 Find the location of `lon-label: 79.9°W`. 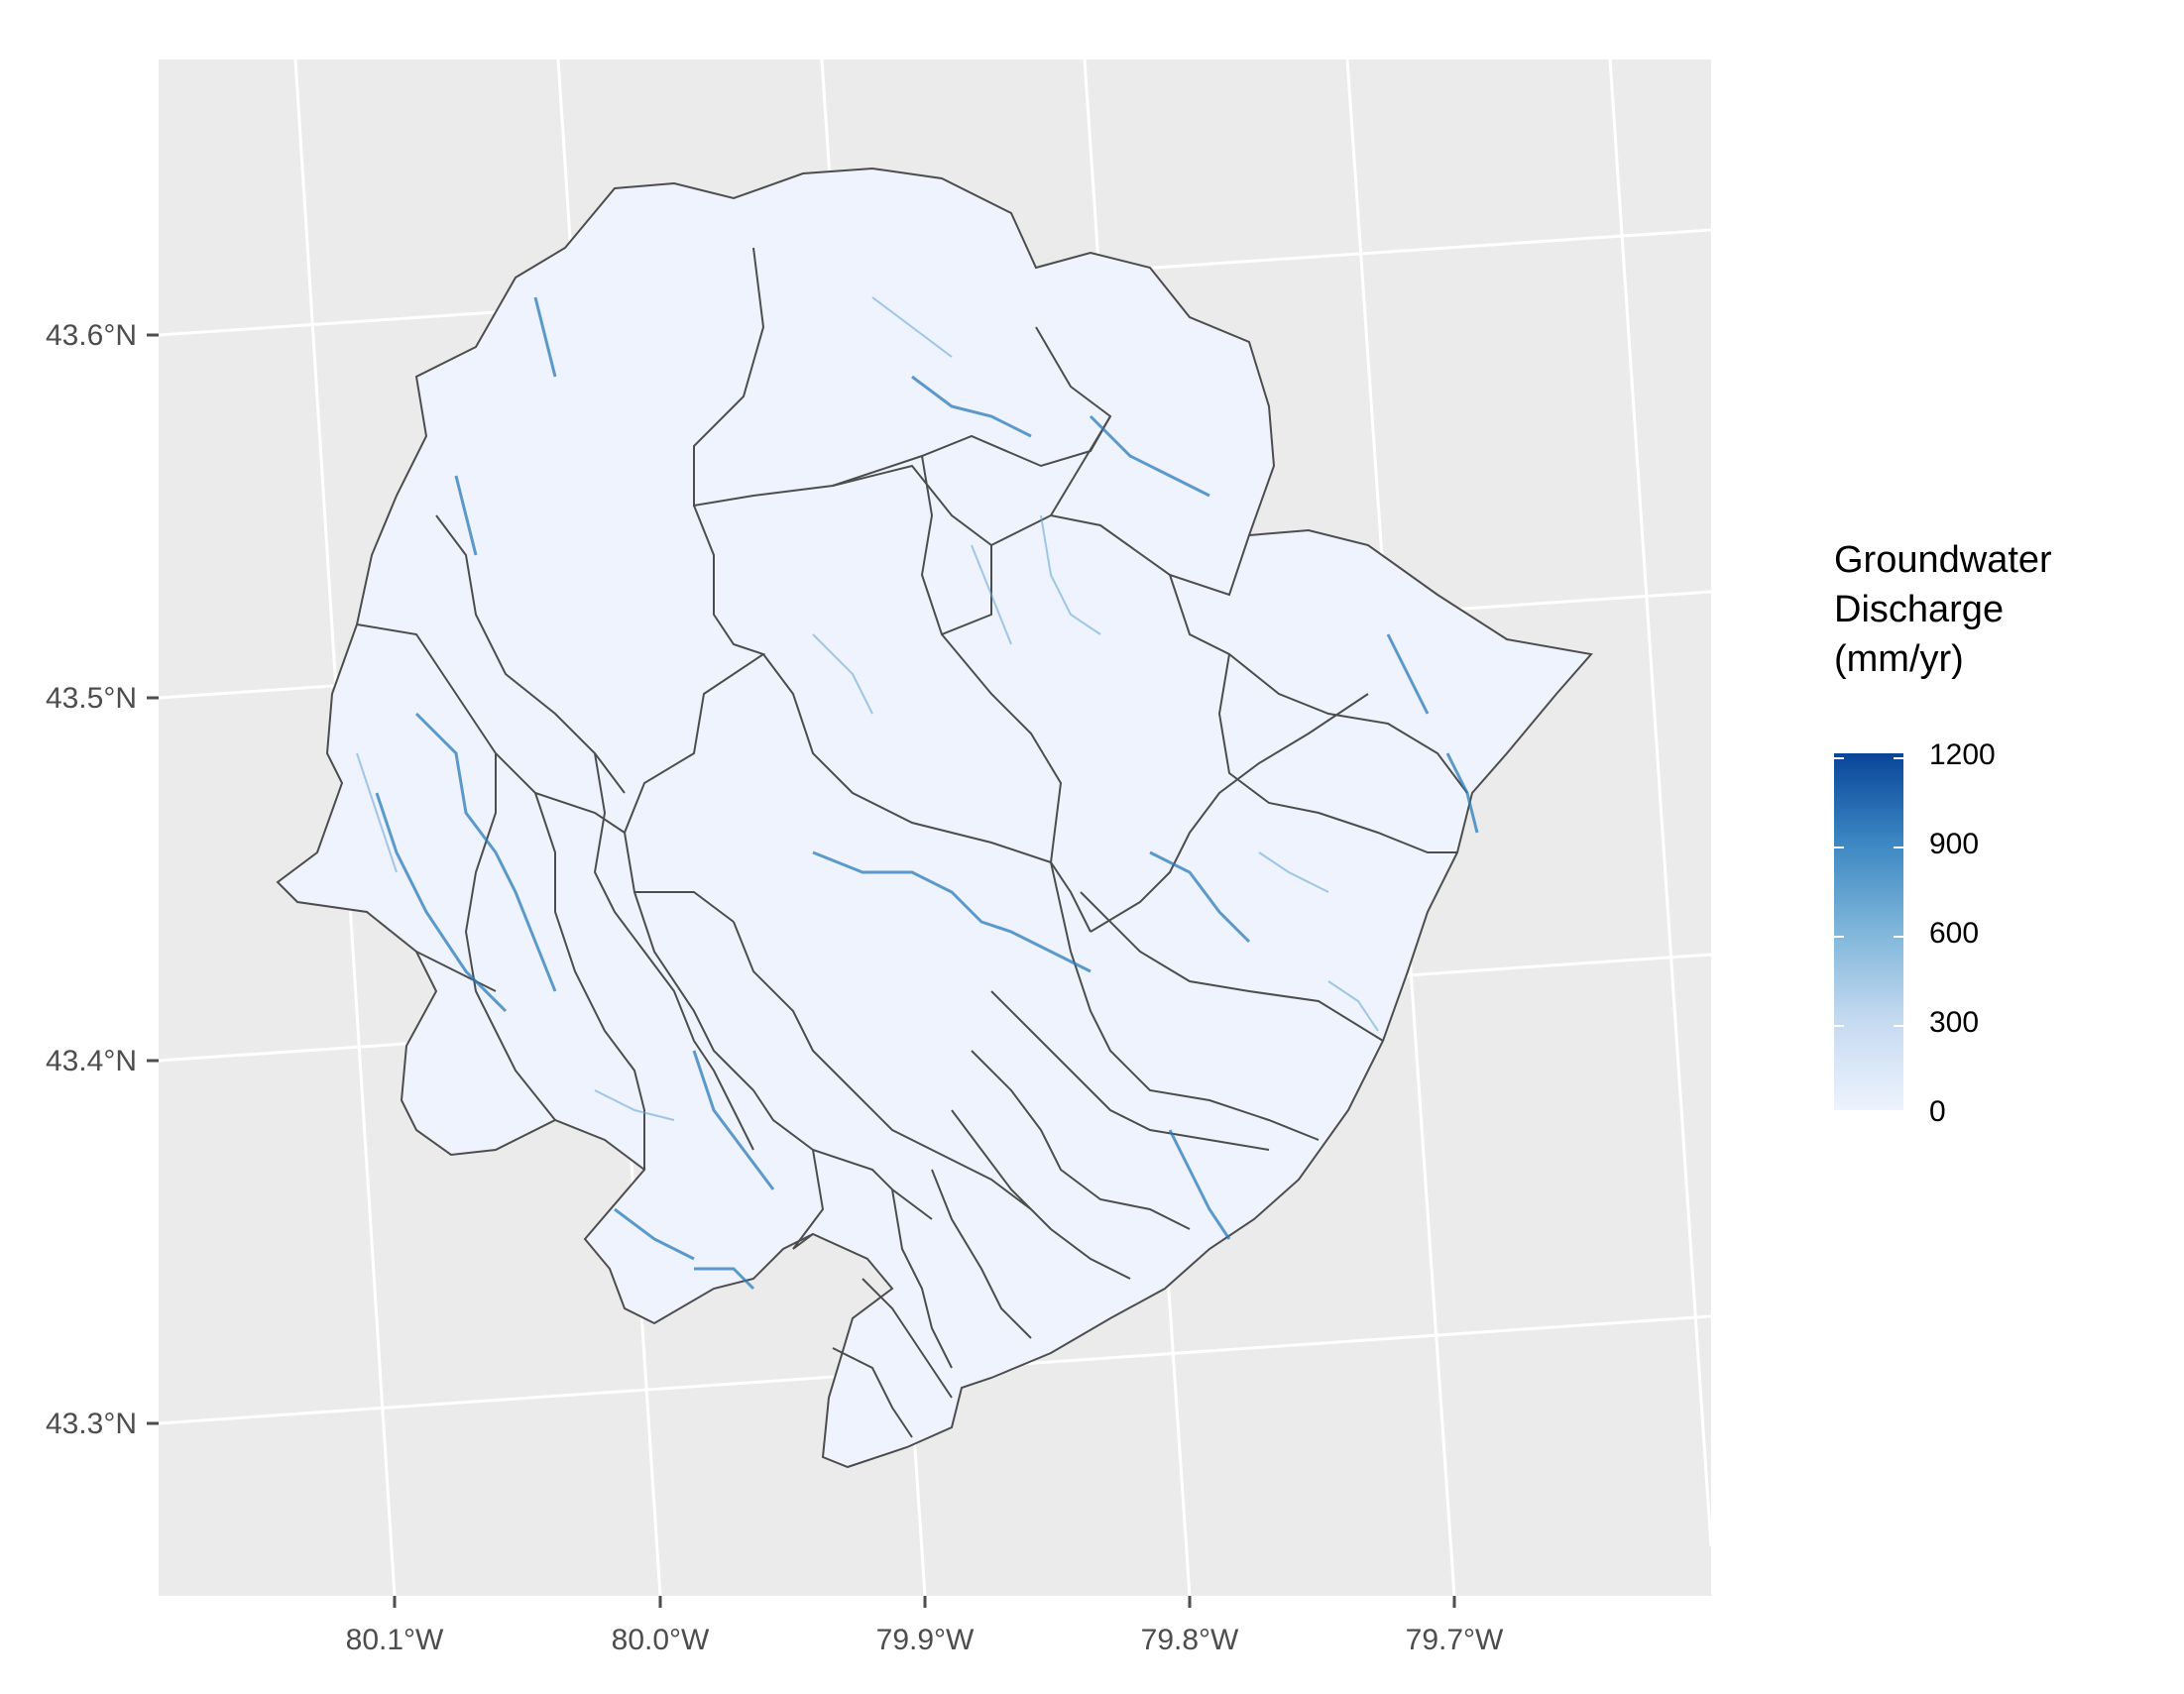

lon-label: 79.9°W is located at coordinates (925, 1640).